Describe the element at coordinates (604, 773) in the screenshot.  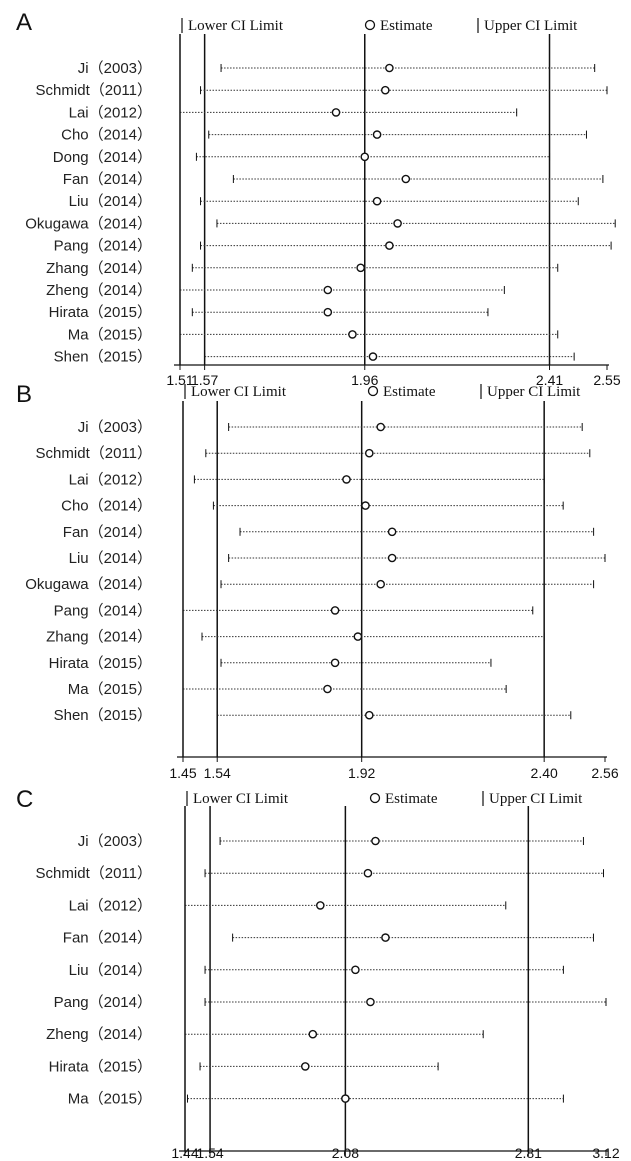
I see `x-tick-label: 2.56` at that location.